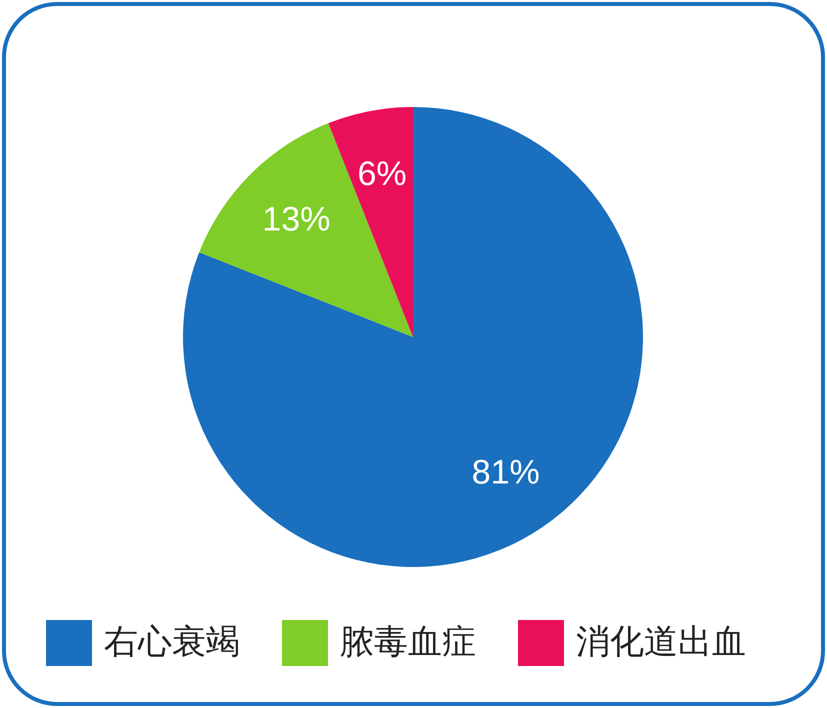 The image size is (827, 708). What do you see at coordinates (382, 173) in the screenshot?
I see `data-label: 6%` at bounding box center [382, 173].